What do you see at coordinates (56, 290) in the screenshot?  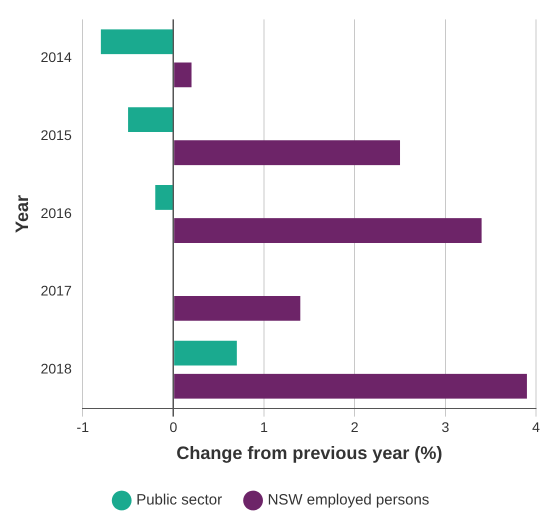 I see `y-tick-label: 2017` at bounding box center [56, 290].